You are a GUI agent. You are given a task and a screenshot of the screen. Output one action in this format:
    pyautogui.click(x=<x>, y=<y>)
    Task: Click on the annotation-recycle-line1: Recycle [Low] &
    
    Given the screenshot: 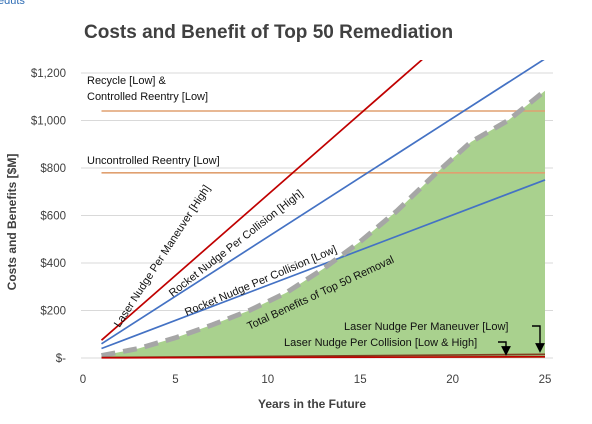 What is the action you would take?
    pyautogui.click(x=127, y=81)
    